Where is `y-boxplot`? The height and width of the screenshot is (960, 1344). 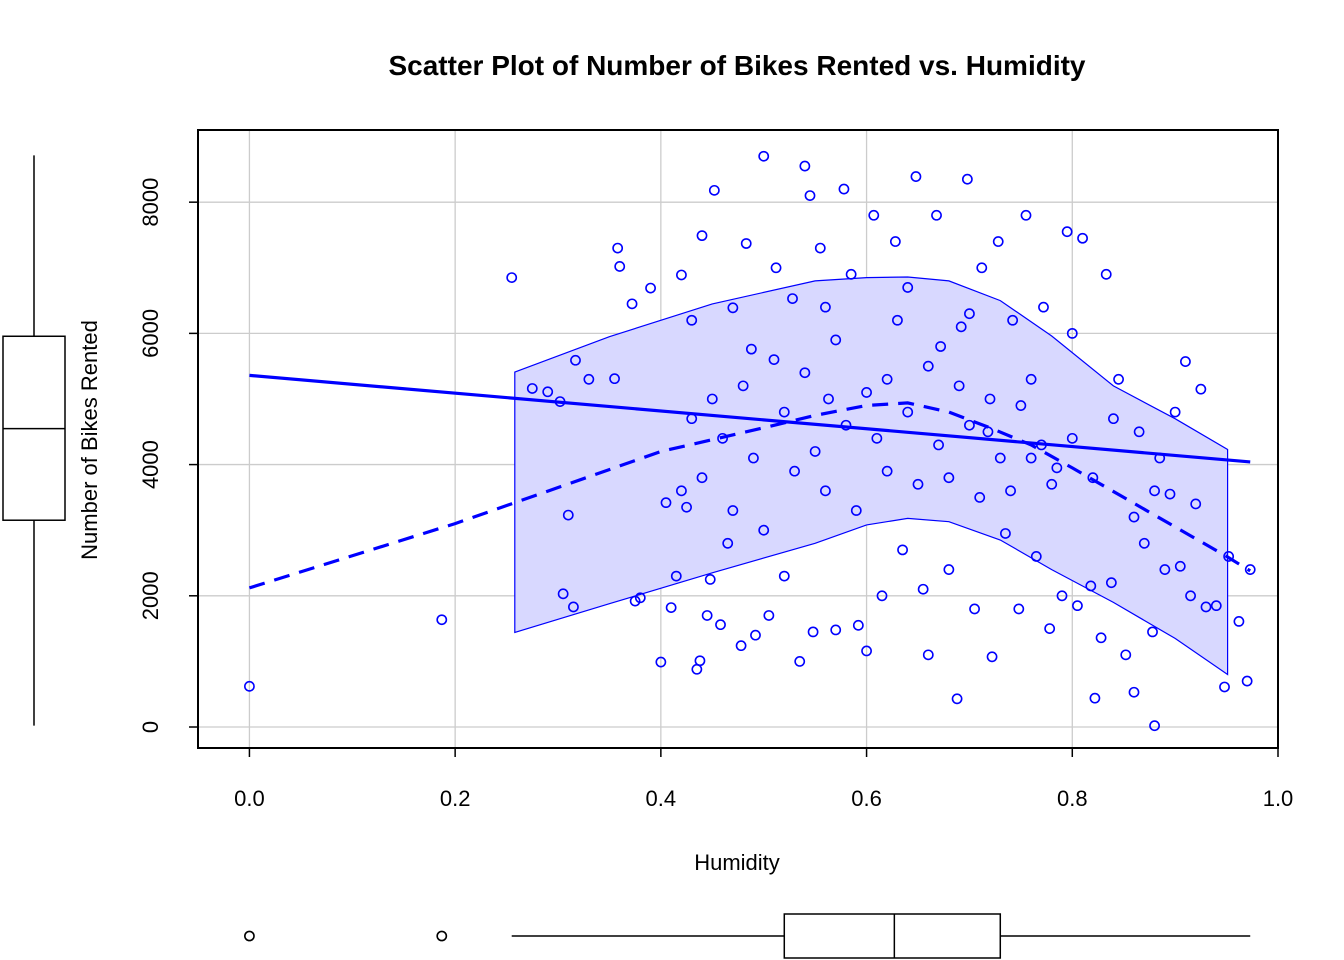
y-boxplot is located at coordinates (34, 440).